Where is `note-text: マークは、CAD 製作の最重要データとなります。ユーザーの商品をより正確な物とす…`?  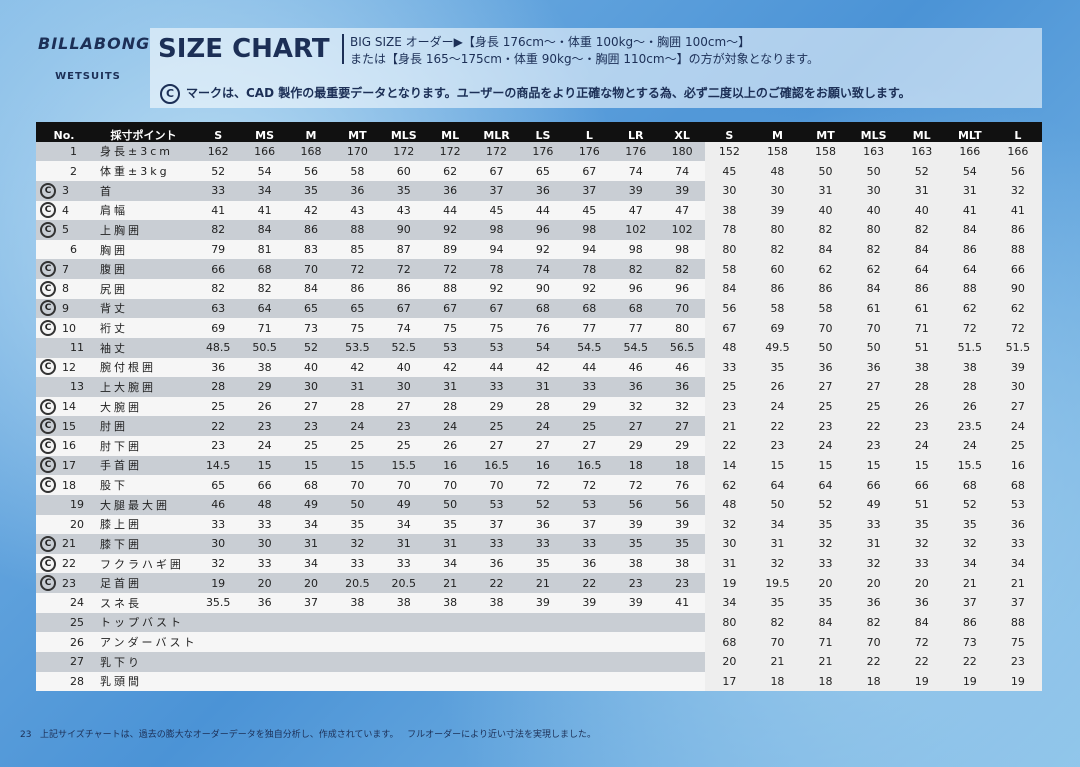
note-text: マークは、CAD 製作の最重要データとなります。ユーザーの商品をより正確な物とす… is located at coordinates (548, 93).